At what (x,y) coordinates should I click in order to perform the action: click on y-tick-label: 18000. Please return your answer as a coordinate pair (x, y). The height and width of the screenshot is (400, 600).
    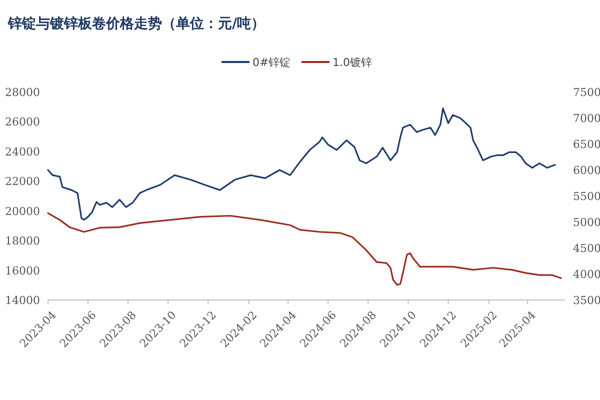
    Looking at the image, I should click on (22, 241).